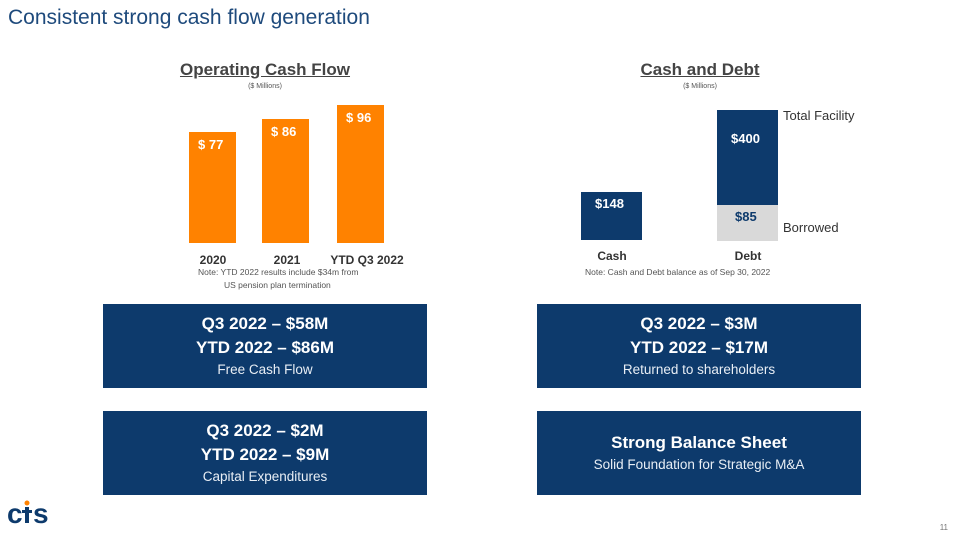 The image size is (960, 540). What do you see at coordinates (699, 464) in the screenshot?
I see `balance-sheet-caption: Solid Foundation for Strategic M&A` at bounding box center [699, 464].